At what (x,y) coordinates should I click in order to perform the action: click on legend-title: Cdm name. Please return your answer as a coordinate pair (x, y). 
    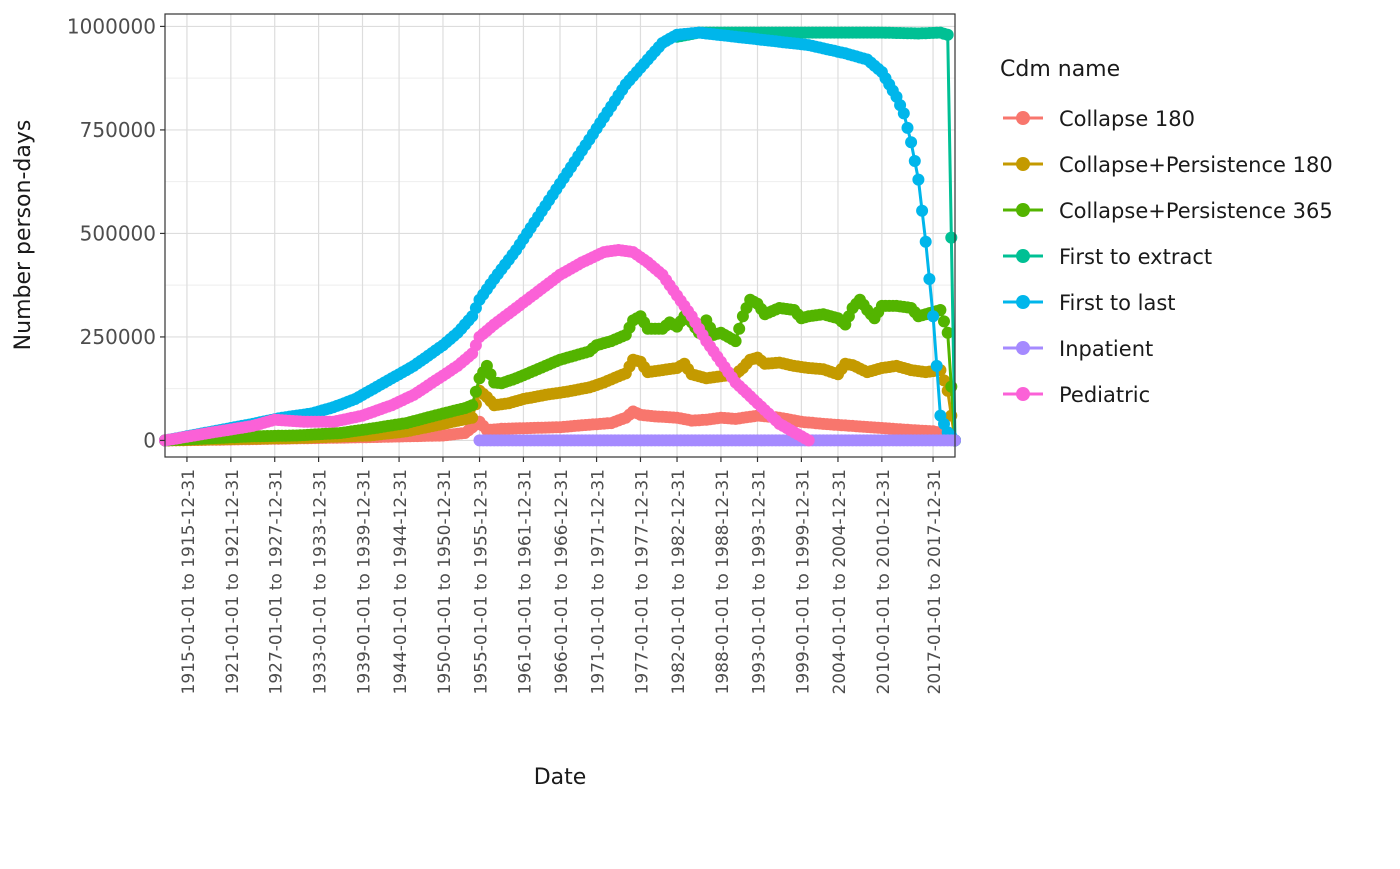
    Looking at the image, I should click on (1060, 69).